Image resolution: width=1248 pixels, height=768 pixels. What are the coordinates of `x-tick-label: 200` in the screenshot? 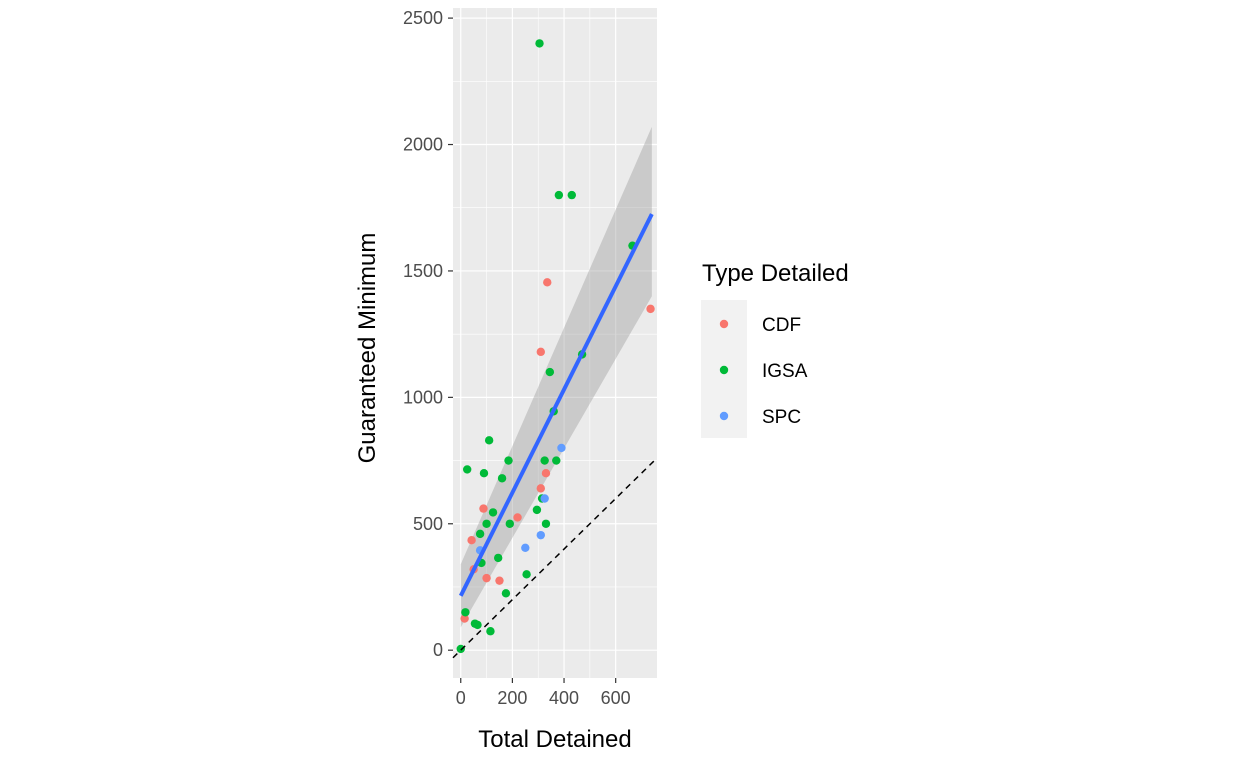 It's located at (512, 698).